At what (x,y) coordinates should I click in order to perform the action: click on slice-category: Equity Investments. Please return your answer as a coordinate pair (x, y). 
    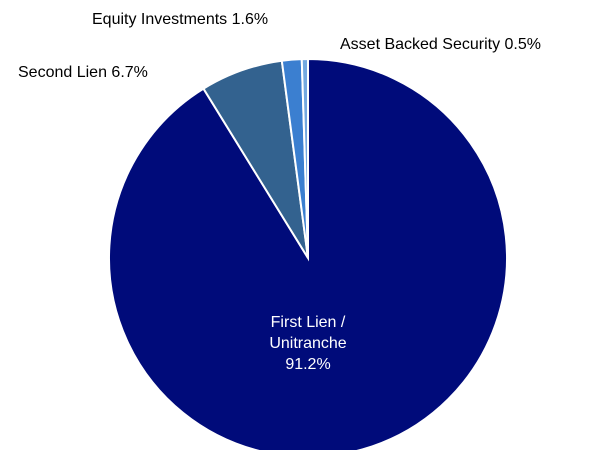
    Looking at the image, I should click on (159, 19).